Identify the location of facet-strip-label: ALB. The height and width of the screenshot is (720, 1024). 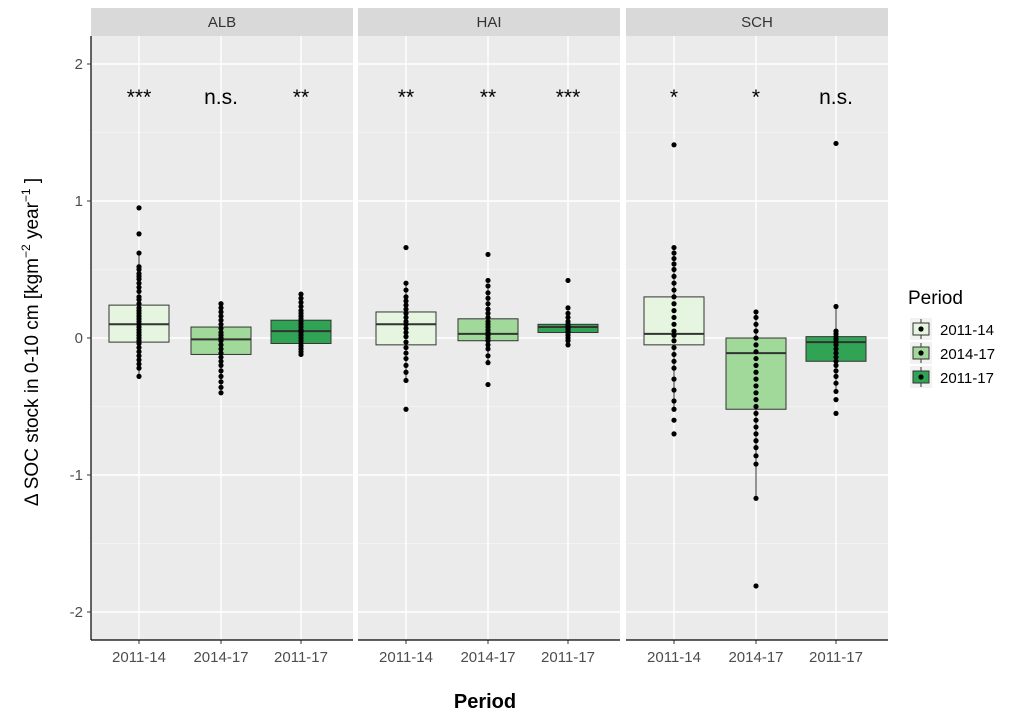
(222, 22).